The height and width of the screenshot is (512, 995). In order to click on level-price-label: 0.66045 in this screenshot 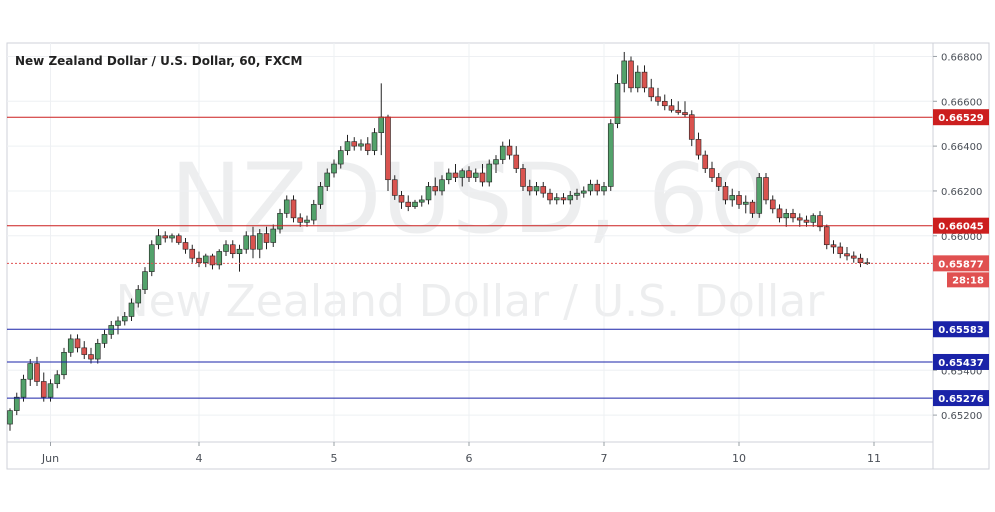, I will do `click(961, 227)`.